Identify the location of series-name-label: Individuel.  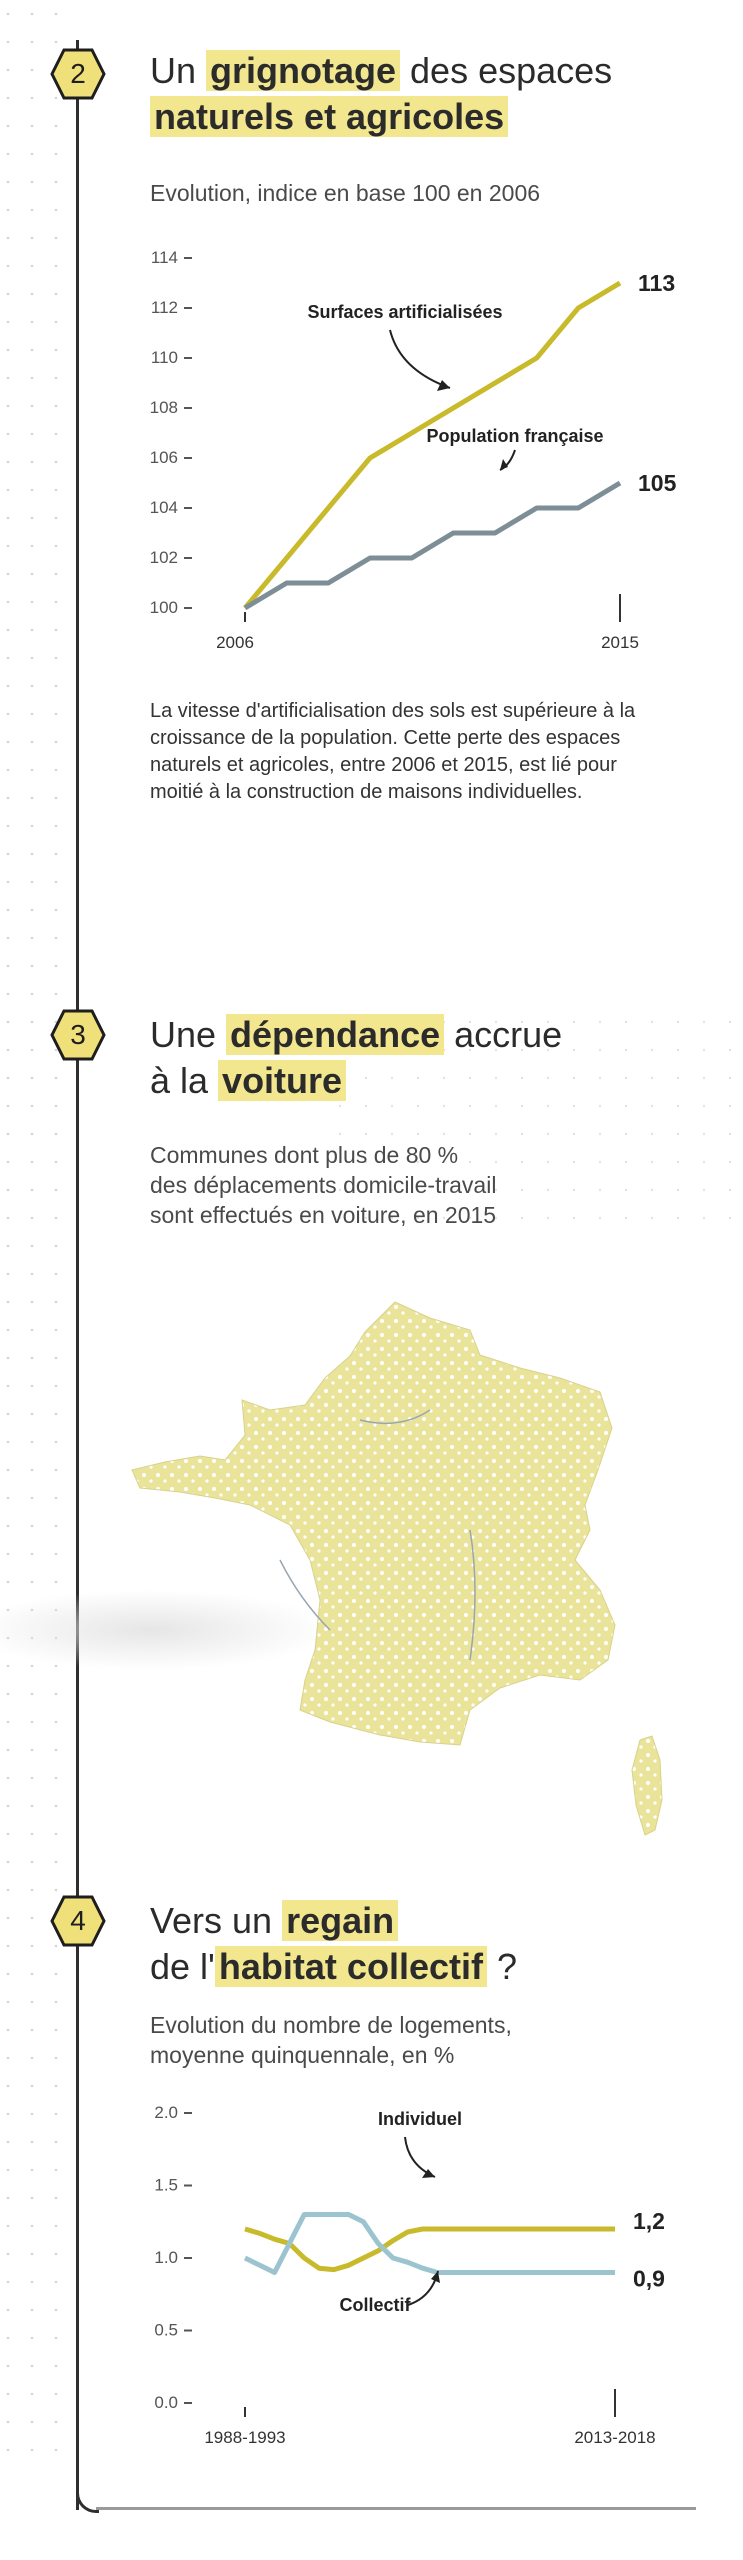
(420, 2119).